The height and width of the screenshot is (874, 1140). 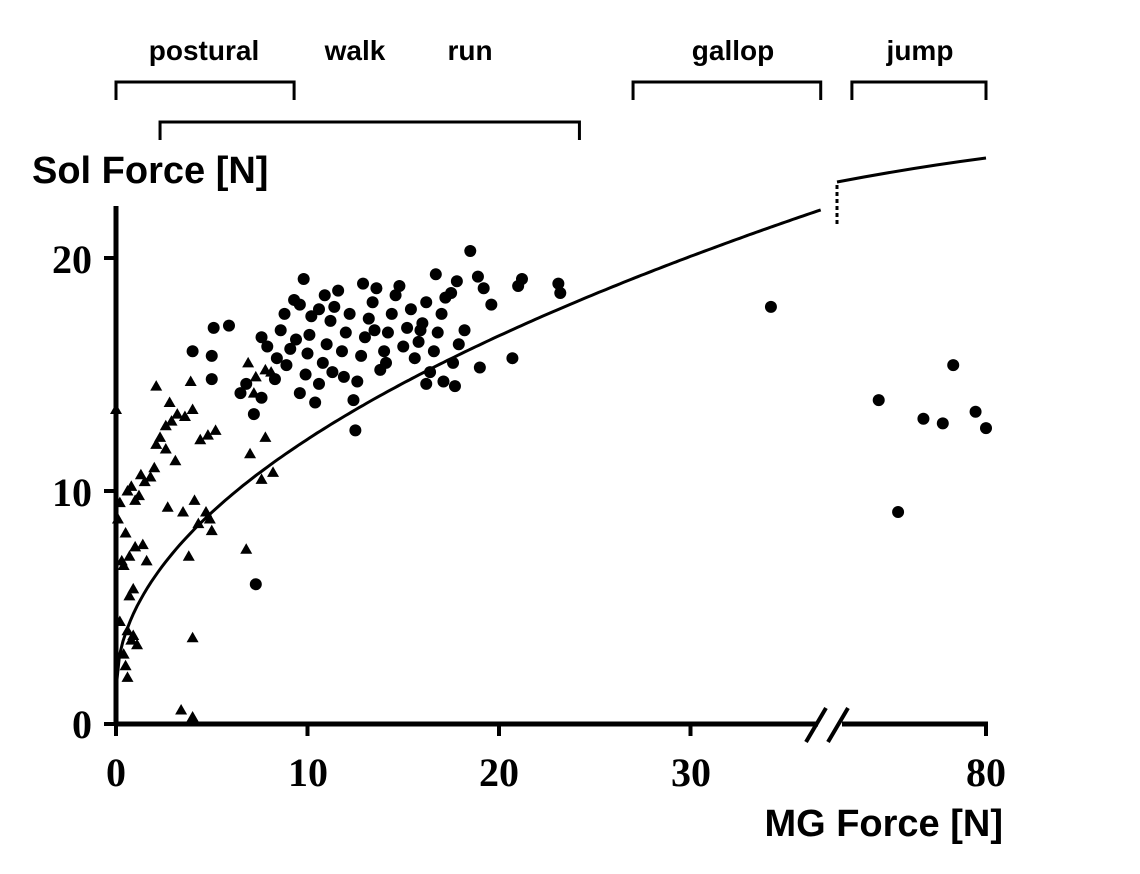 I want to click on x-tick-label: 10, so click(x=308, y=772).